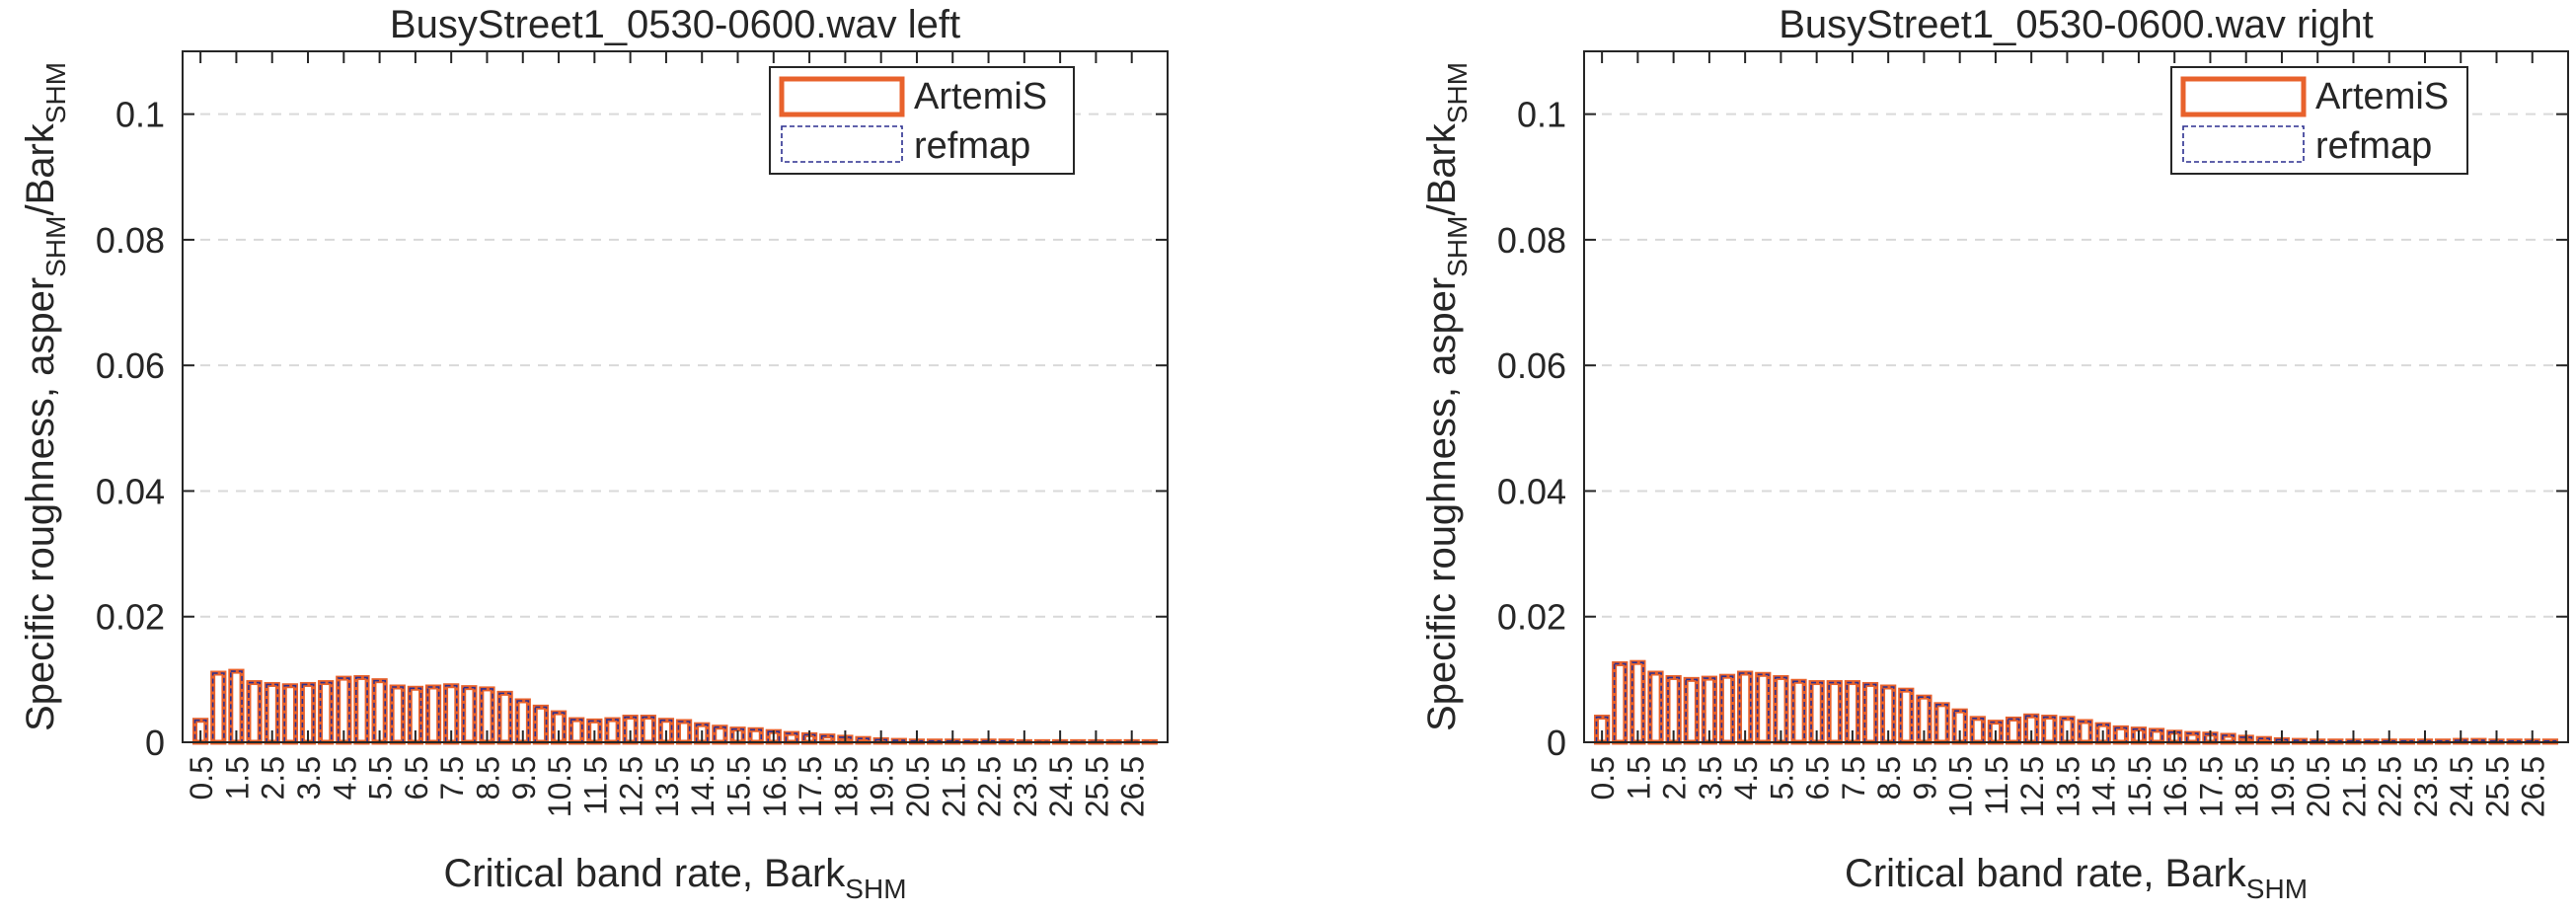  Describe the element at coordinates (1781, 778) in the screenshot. I see `x-tick-label: 5.5` at that location.